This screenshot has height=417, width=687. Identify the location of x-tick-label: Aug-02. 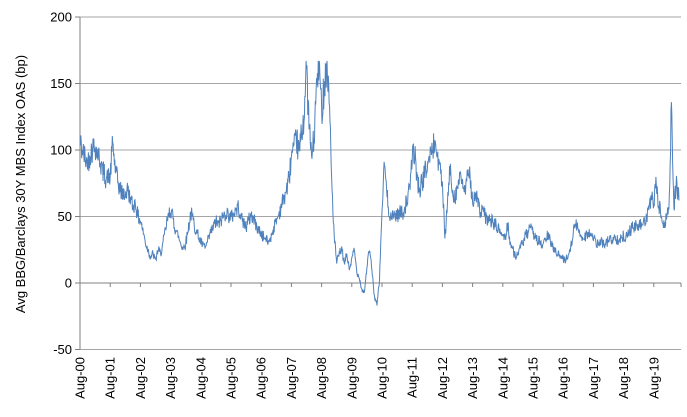
(140, 378).